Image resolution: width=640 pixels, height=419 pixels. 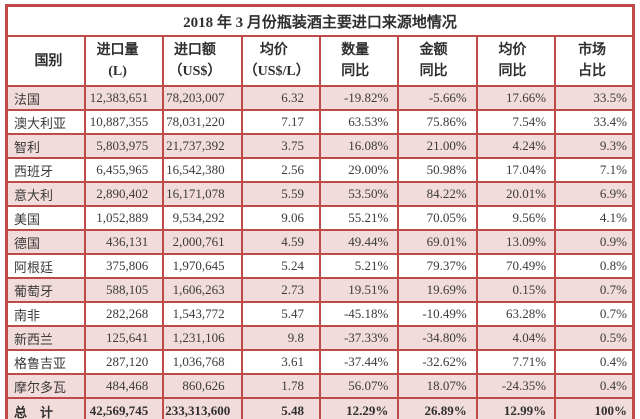 I want to click on value-cell: 13.09%, so click(x=516, y=242).